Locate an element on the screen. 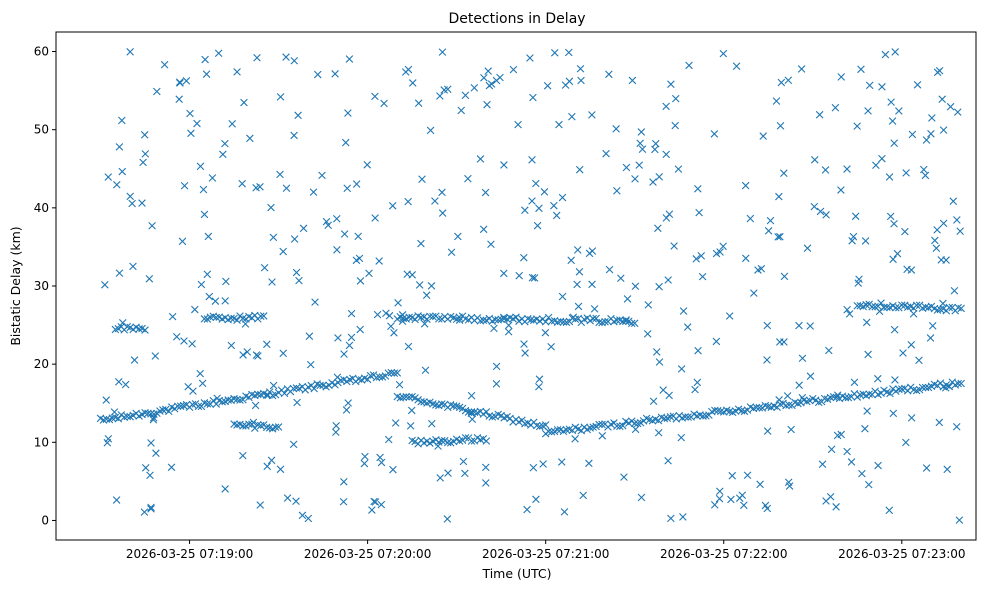  y-tick-label: 50 is located at coordinates (41, 130).